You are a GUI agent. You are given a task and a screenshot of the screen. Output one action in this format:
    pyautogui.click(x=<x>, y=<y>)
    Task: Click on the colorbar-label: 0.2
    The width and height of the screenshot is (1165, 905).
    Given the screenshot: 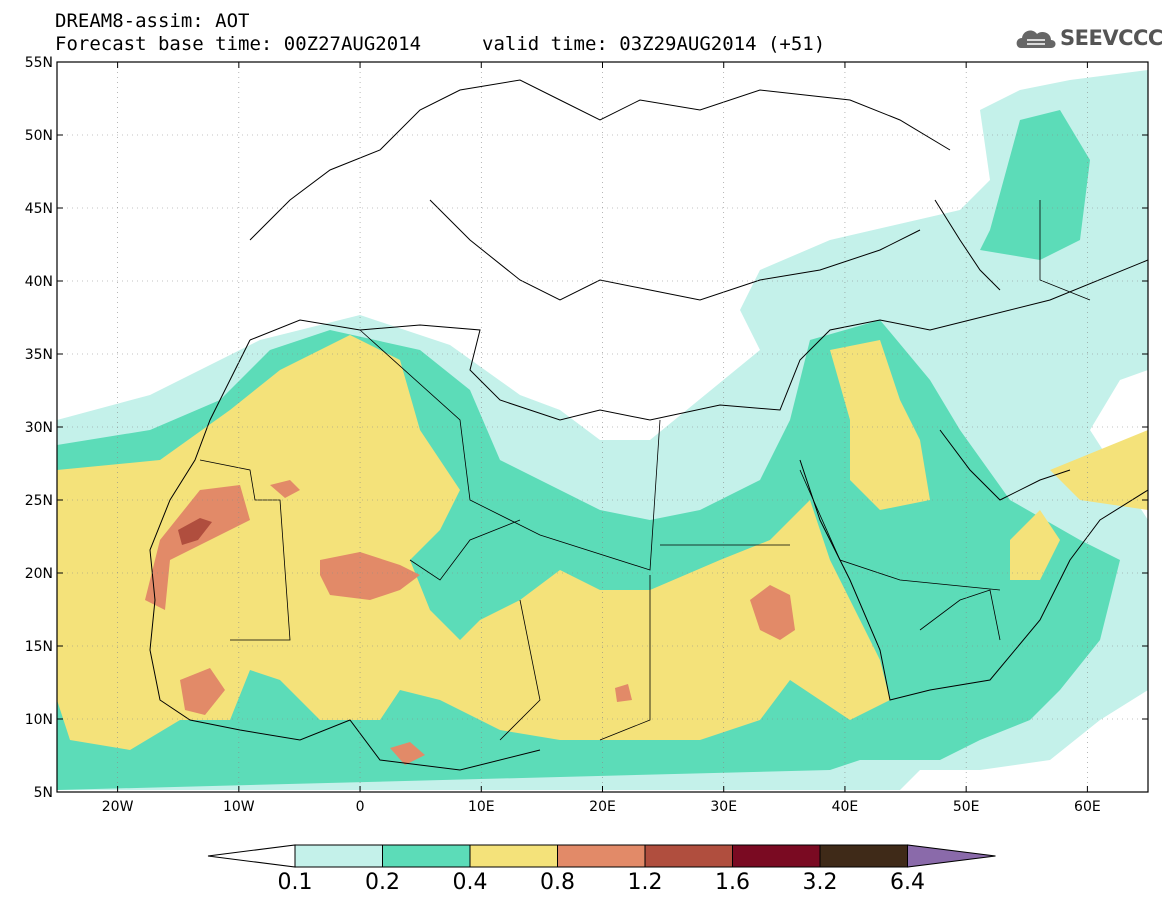 What is the action you would take?
    pyautogui.click(x=382, y=882)
    